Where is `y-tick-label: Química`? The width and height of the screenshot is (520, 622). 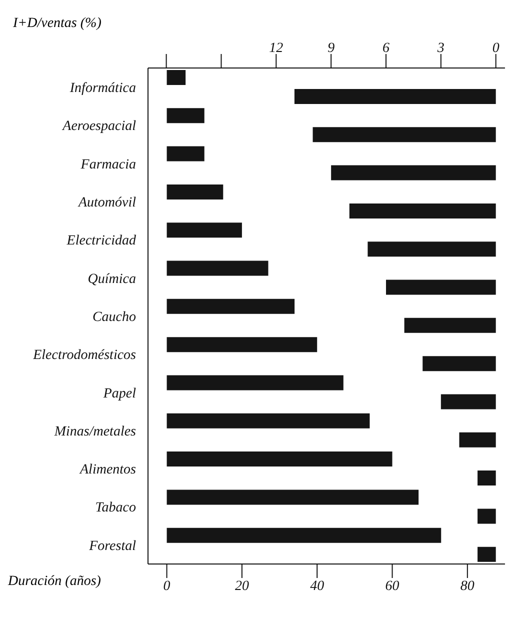
y-tick-label: Química is located at coordinates (112, 279).